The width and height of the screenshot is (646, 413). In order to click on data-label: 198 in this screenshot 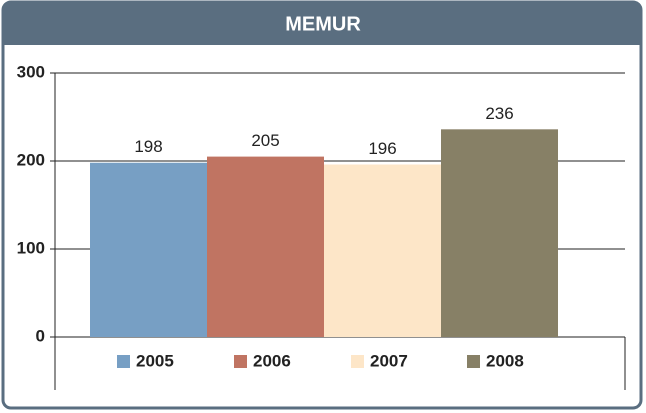, I will do `click(148, 146)`.